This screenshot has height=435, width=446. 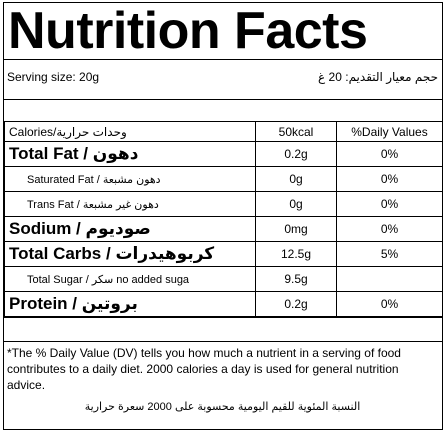 I want to click on nutrient-value: 0mg, so click(x=296, y=229).